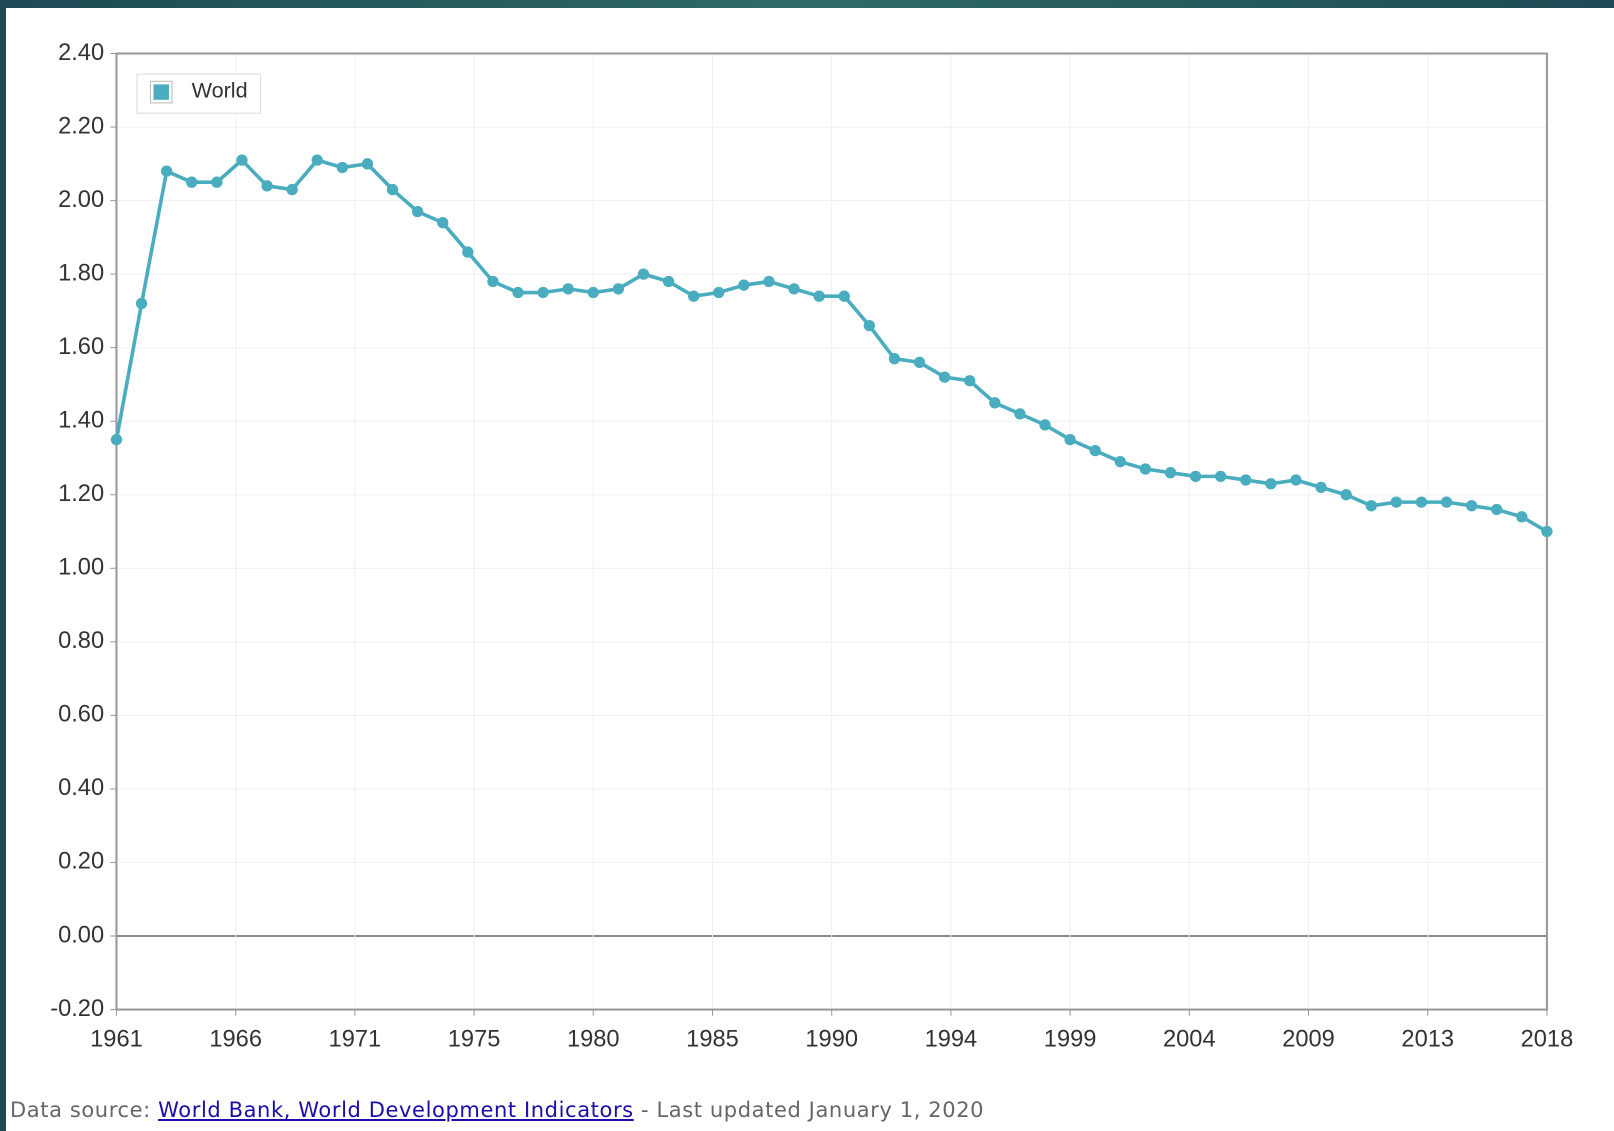  I want to click on legend: World, so click(199, 93).